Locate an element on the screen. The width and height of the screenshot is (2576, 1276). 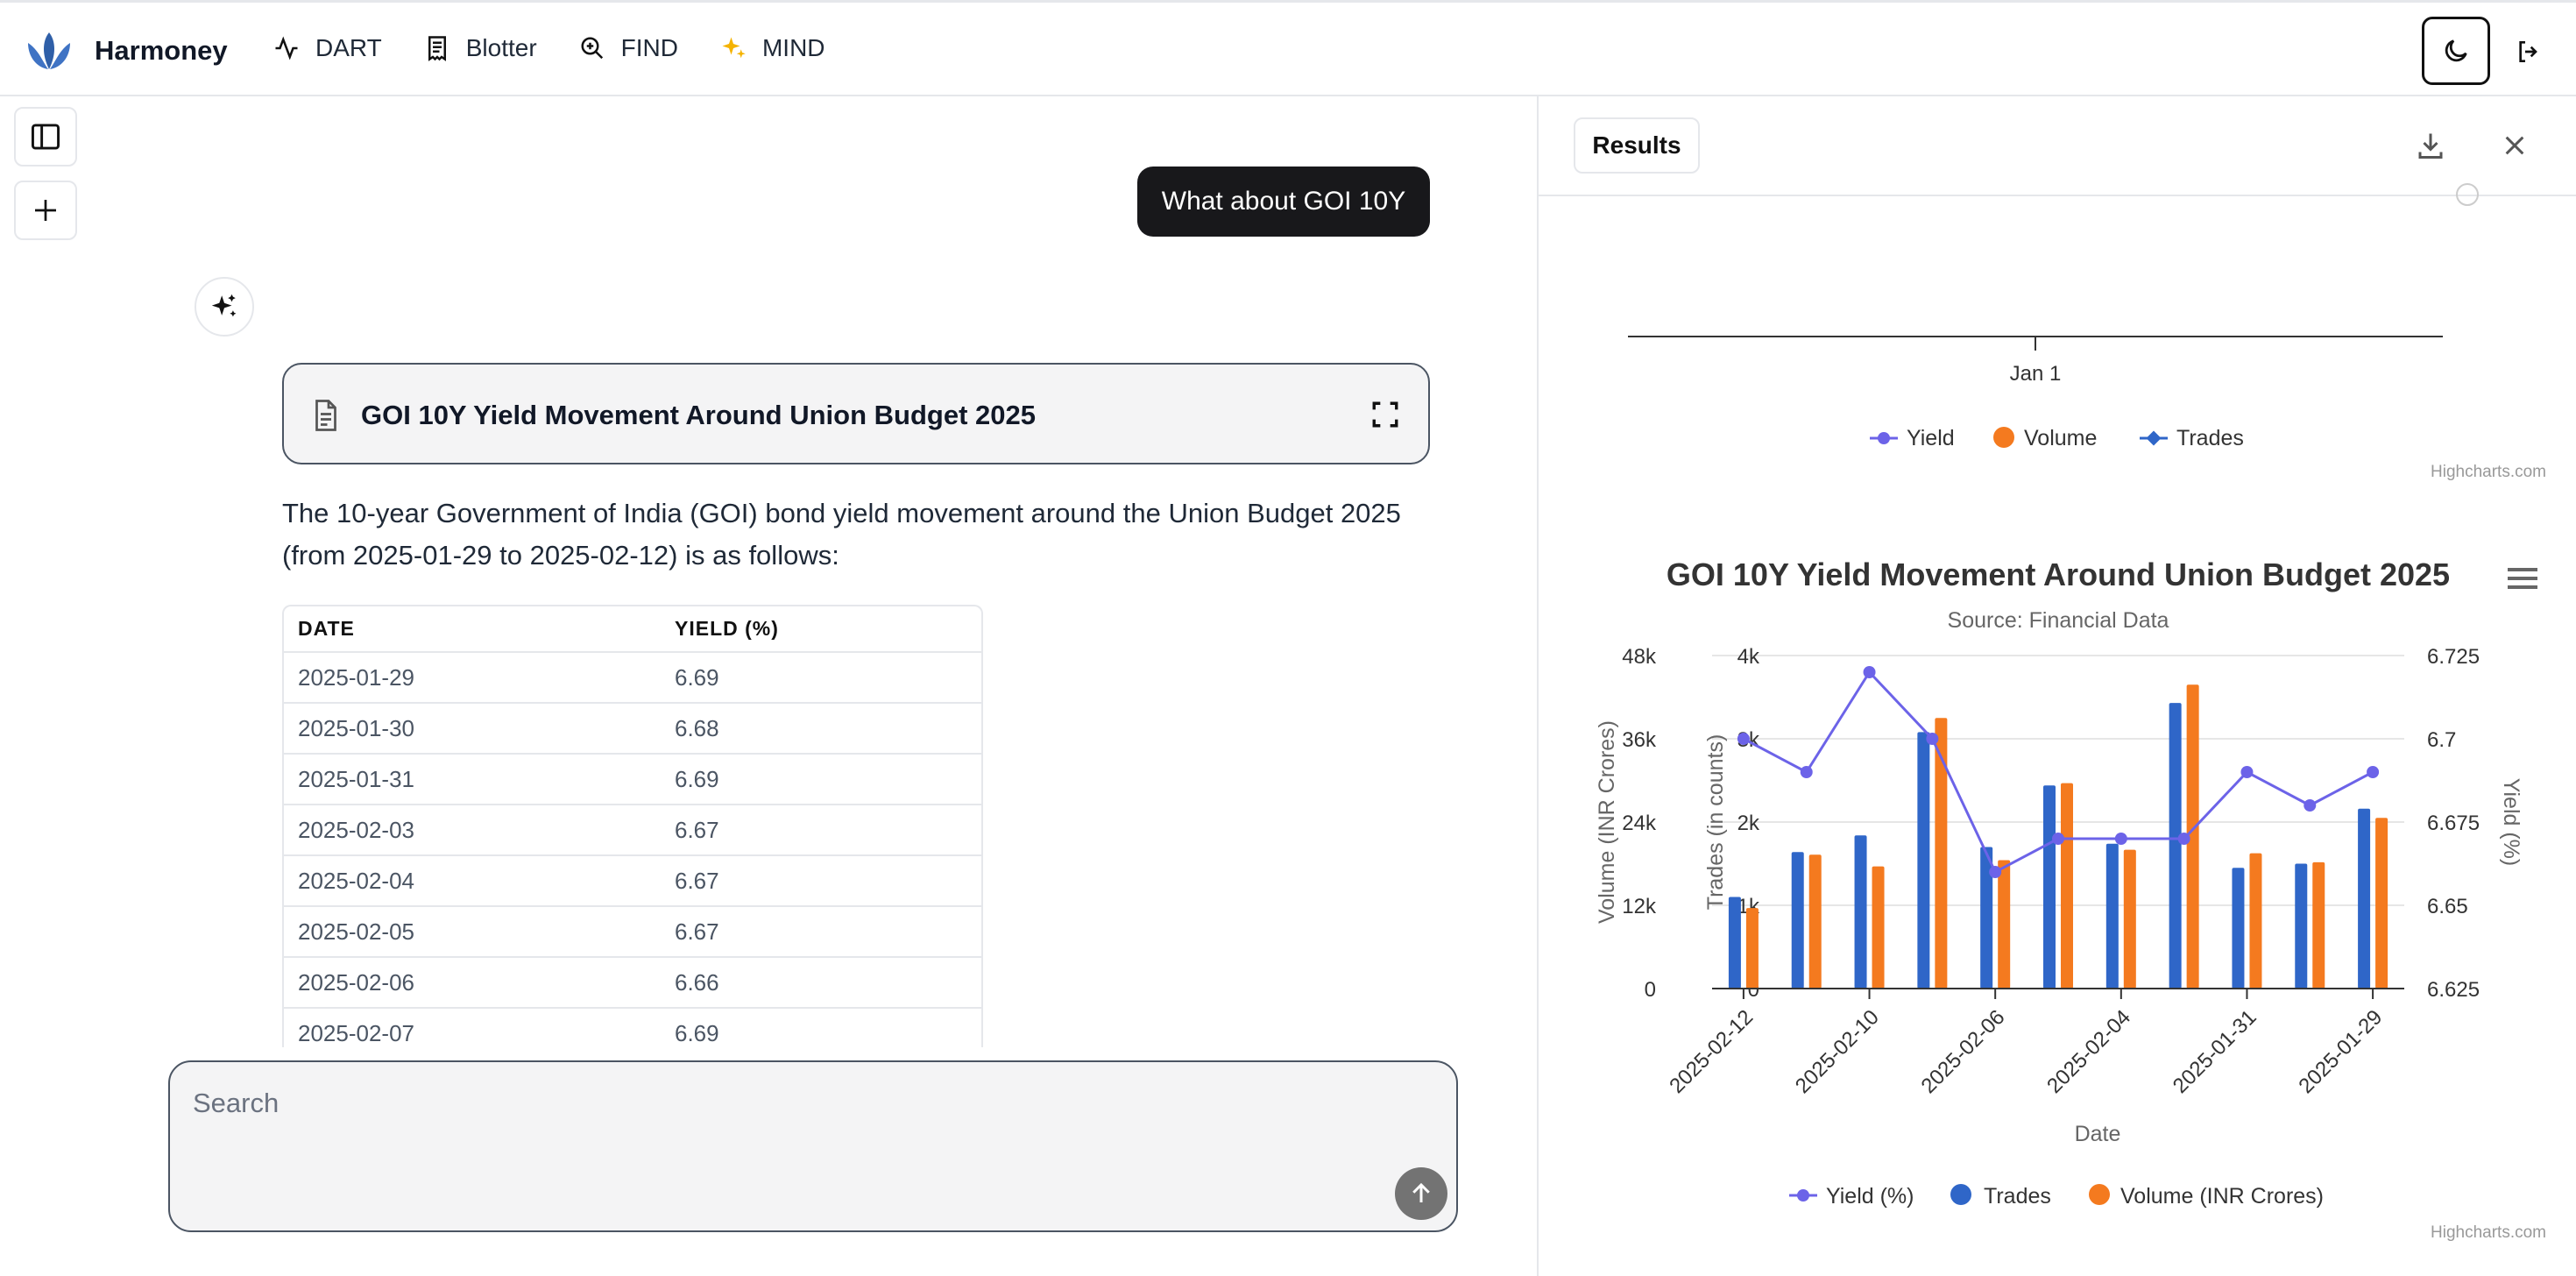
new-chat-button is located at coordinates (45, 210).